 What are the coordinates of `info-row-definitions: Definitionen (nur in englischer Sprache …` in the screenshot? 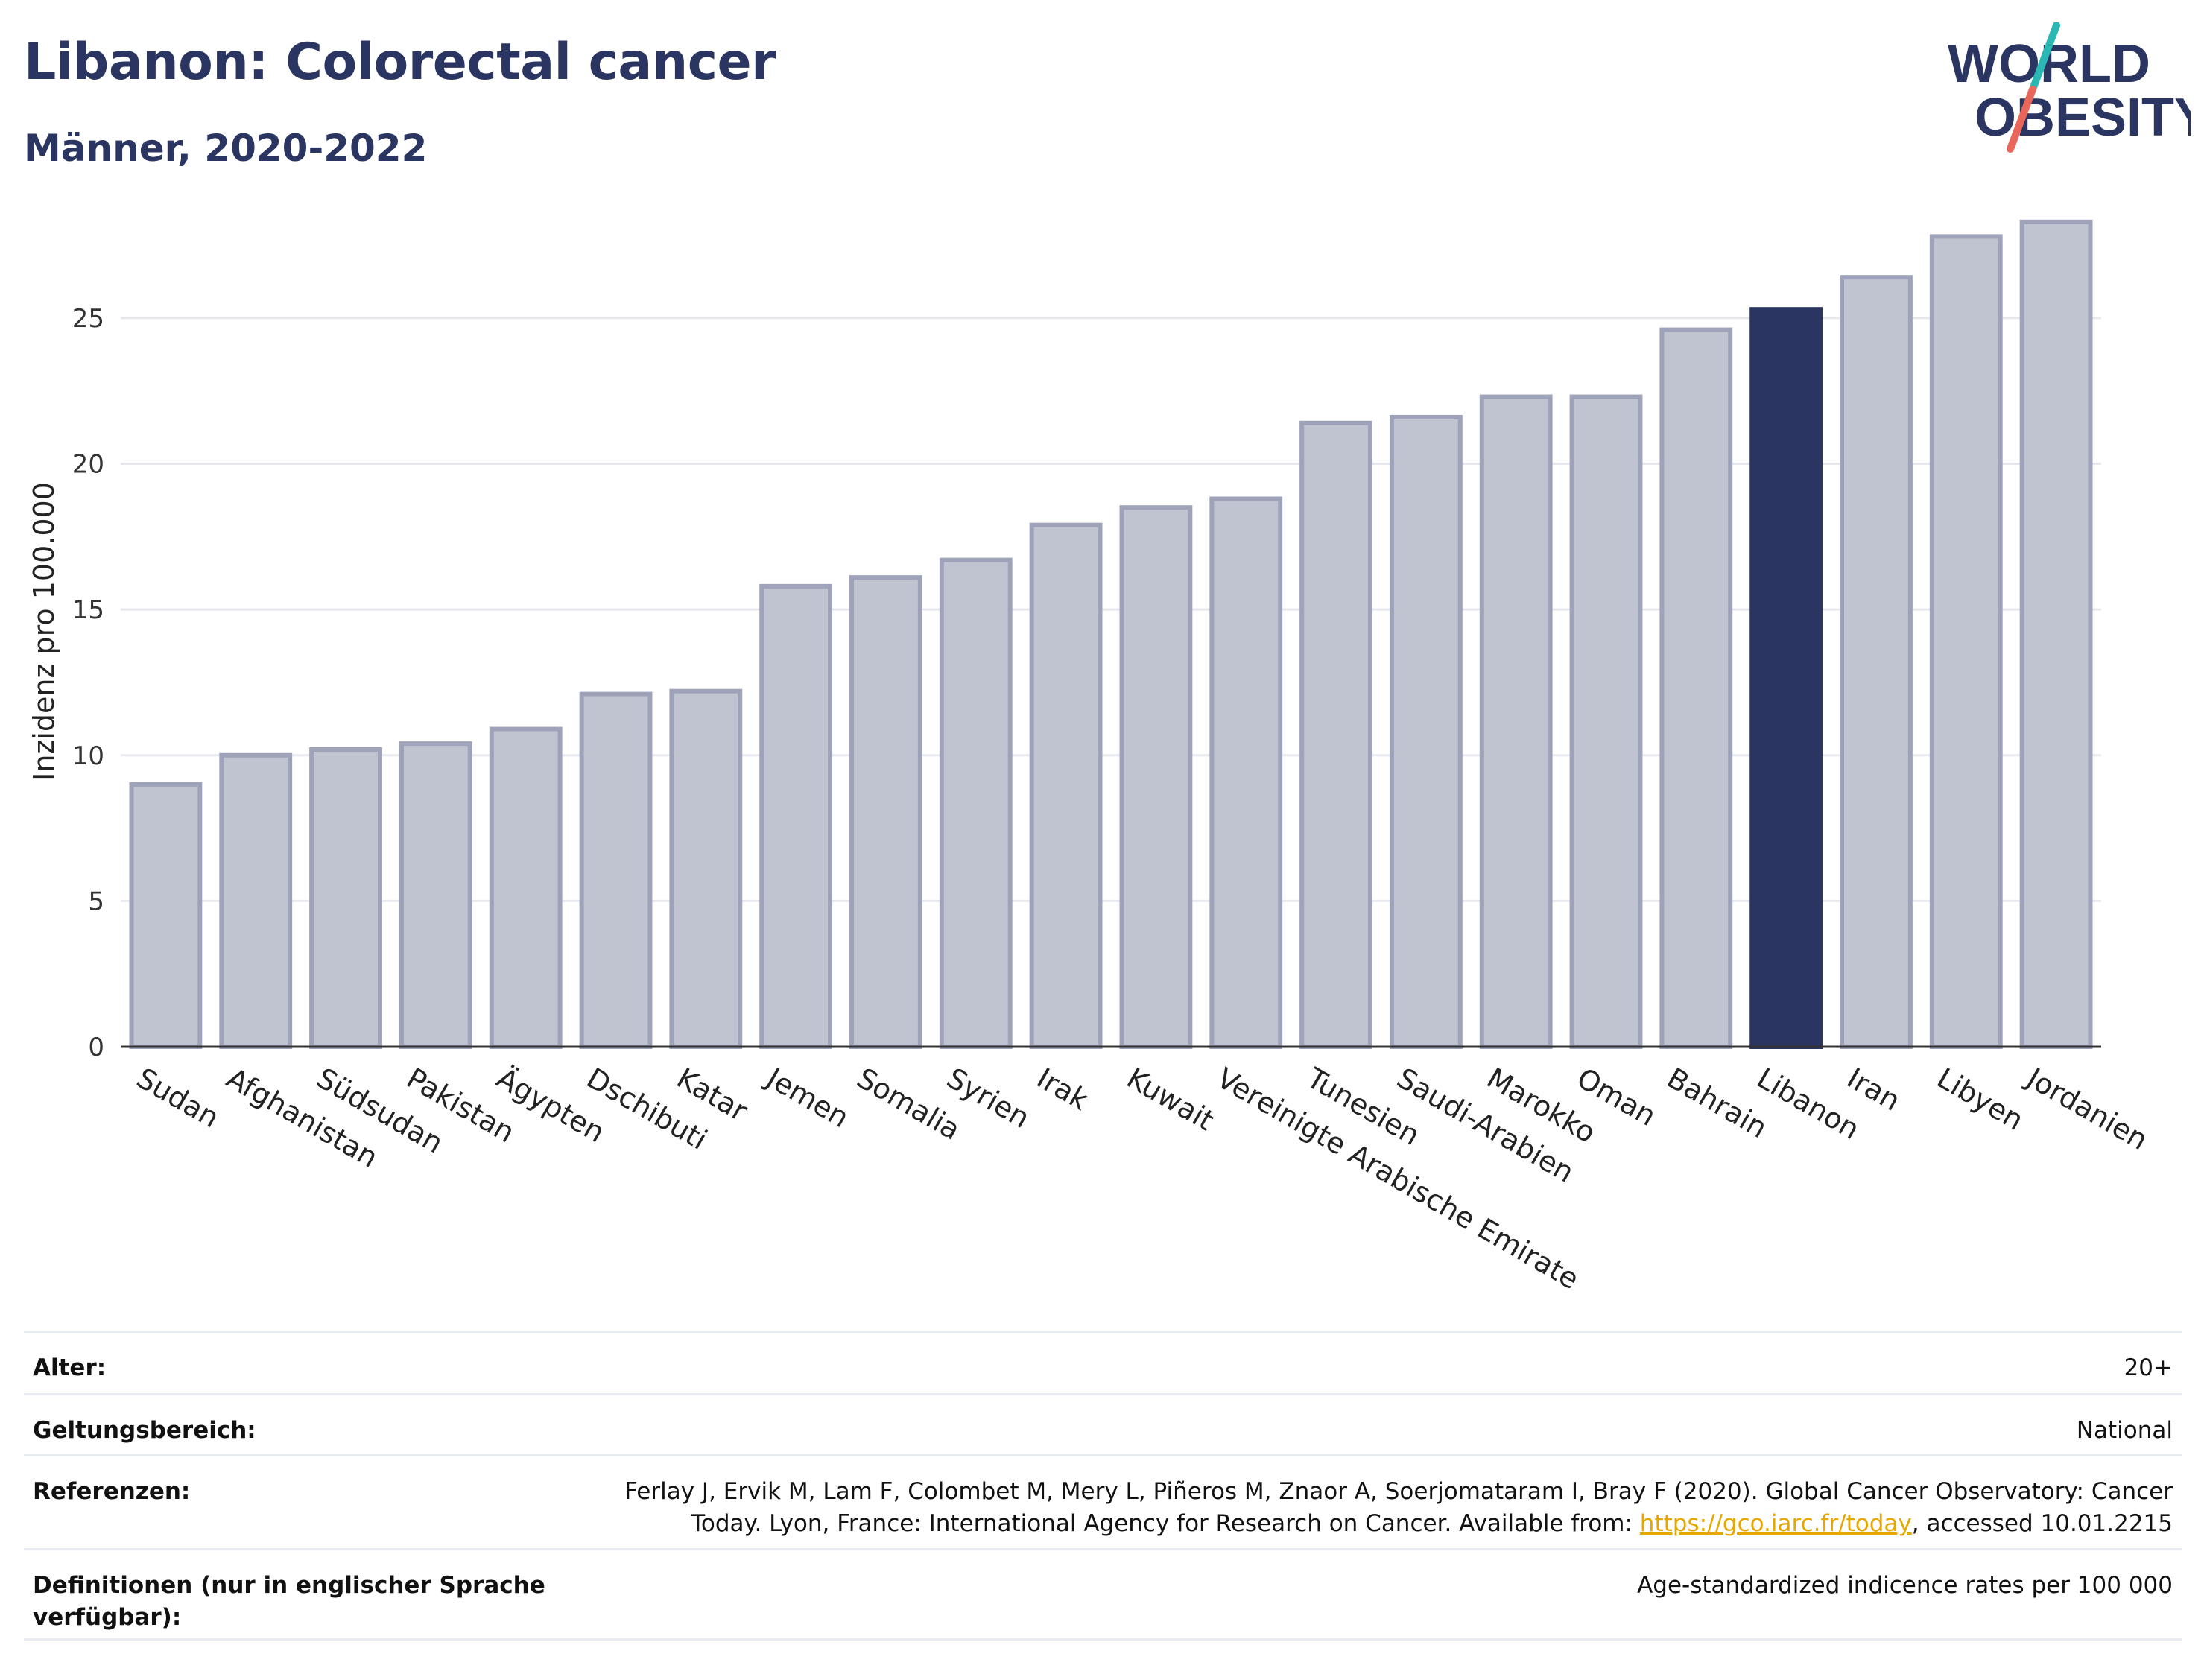 It's located at (1103, 1594).